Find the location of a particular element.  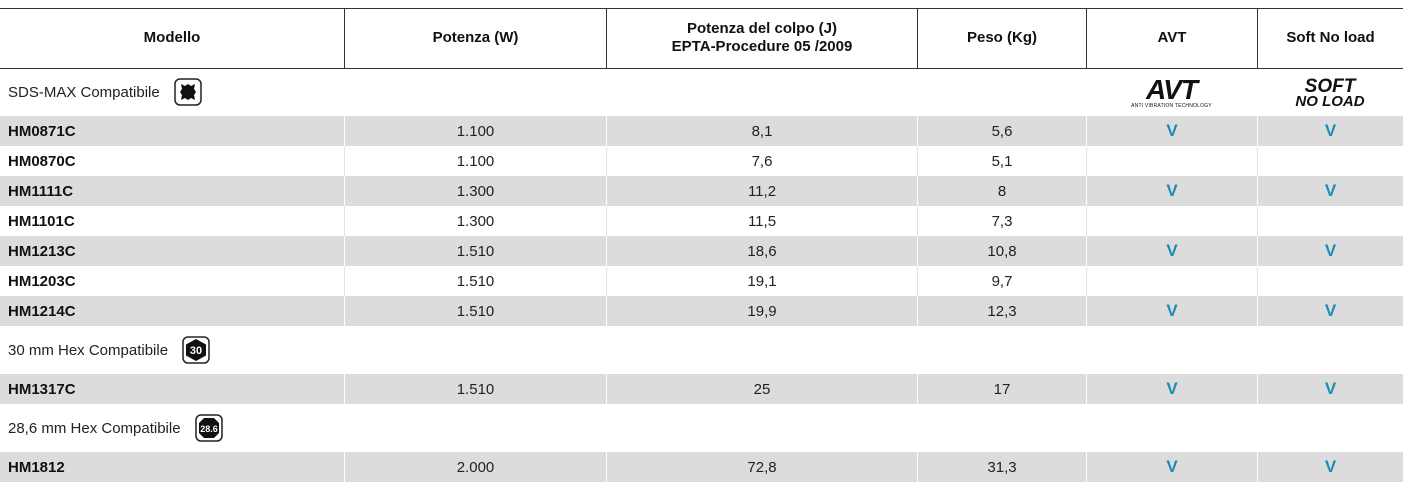

soft-logo-text: NO LOAD is located at coordinates (1330, 101).